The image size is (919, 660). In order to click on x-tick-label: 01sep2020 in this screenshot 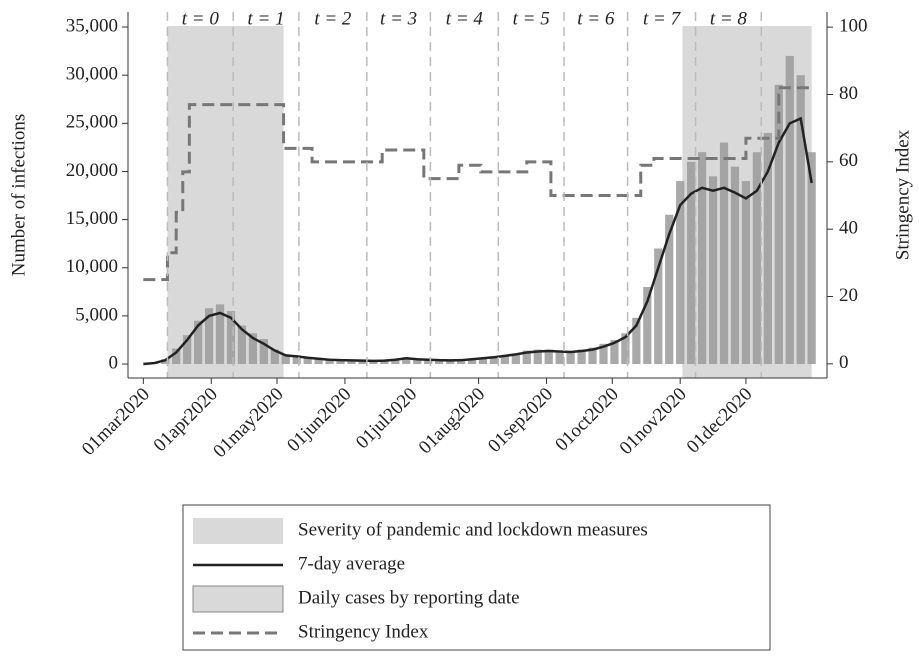, I will do `click(520, 420)`.